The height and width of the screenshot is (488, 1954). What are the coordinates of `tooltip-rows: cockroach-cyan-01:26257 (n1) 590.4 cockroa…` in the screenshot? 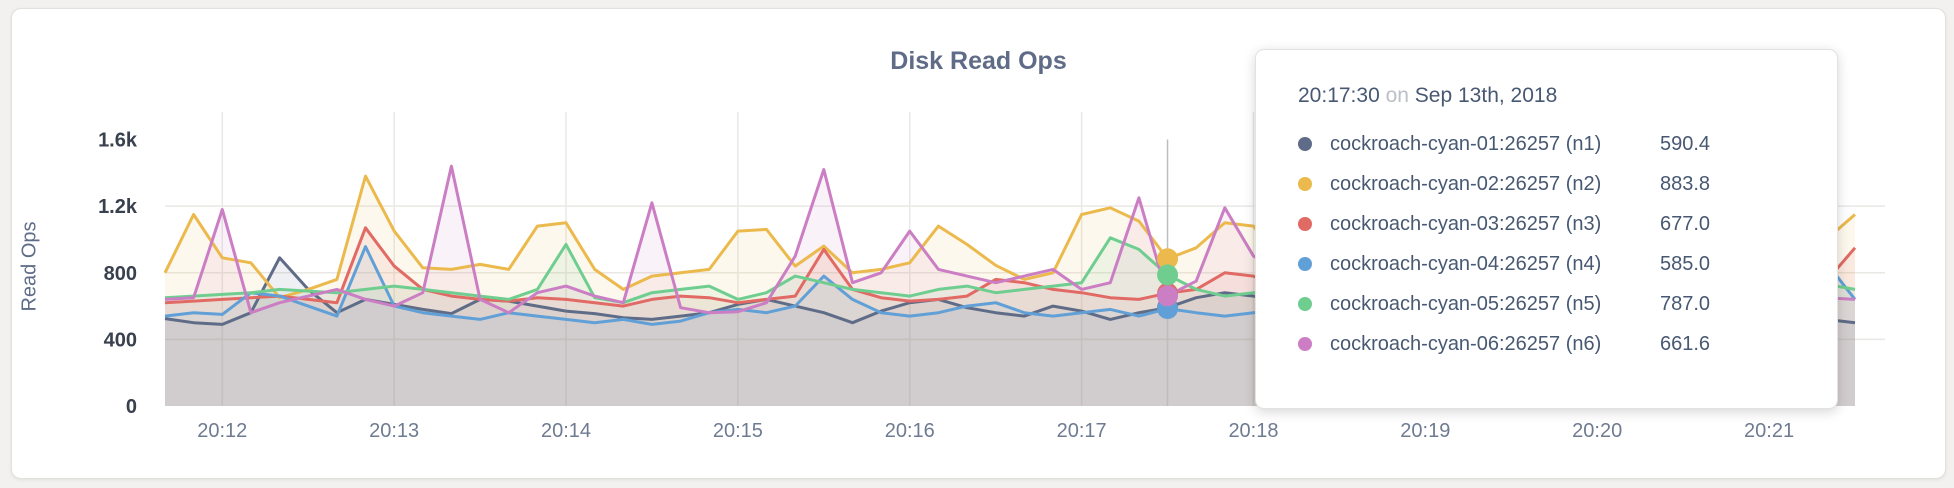 It's located at (1567, 244).